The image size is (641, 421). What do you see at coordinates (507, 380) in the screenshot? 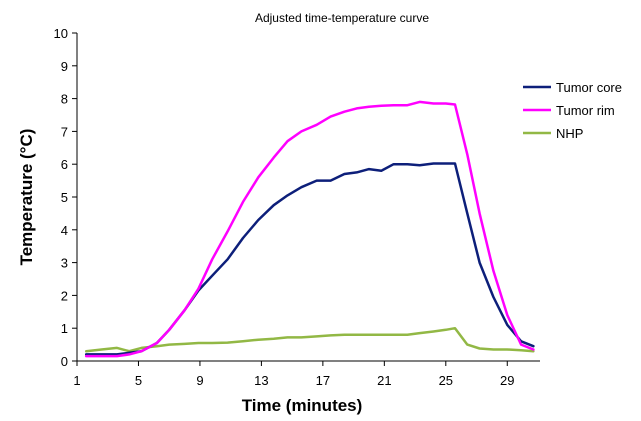
I see `x-tick-label: 29` at bounding box center [507, 380].